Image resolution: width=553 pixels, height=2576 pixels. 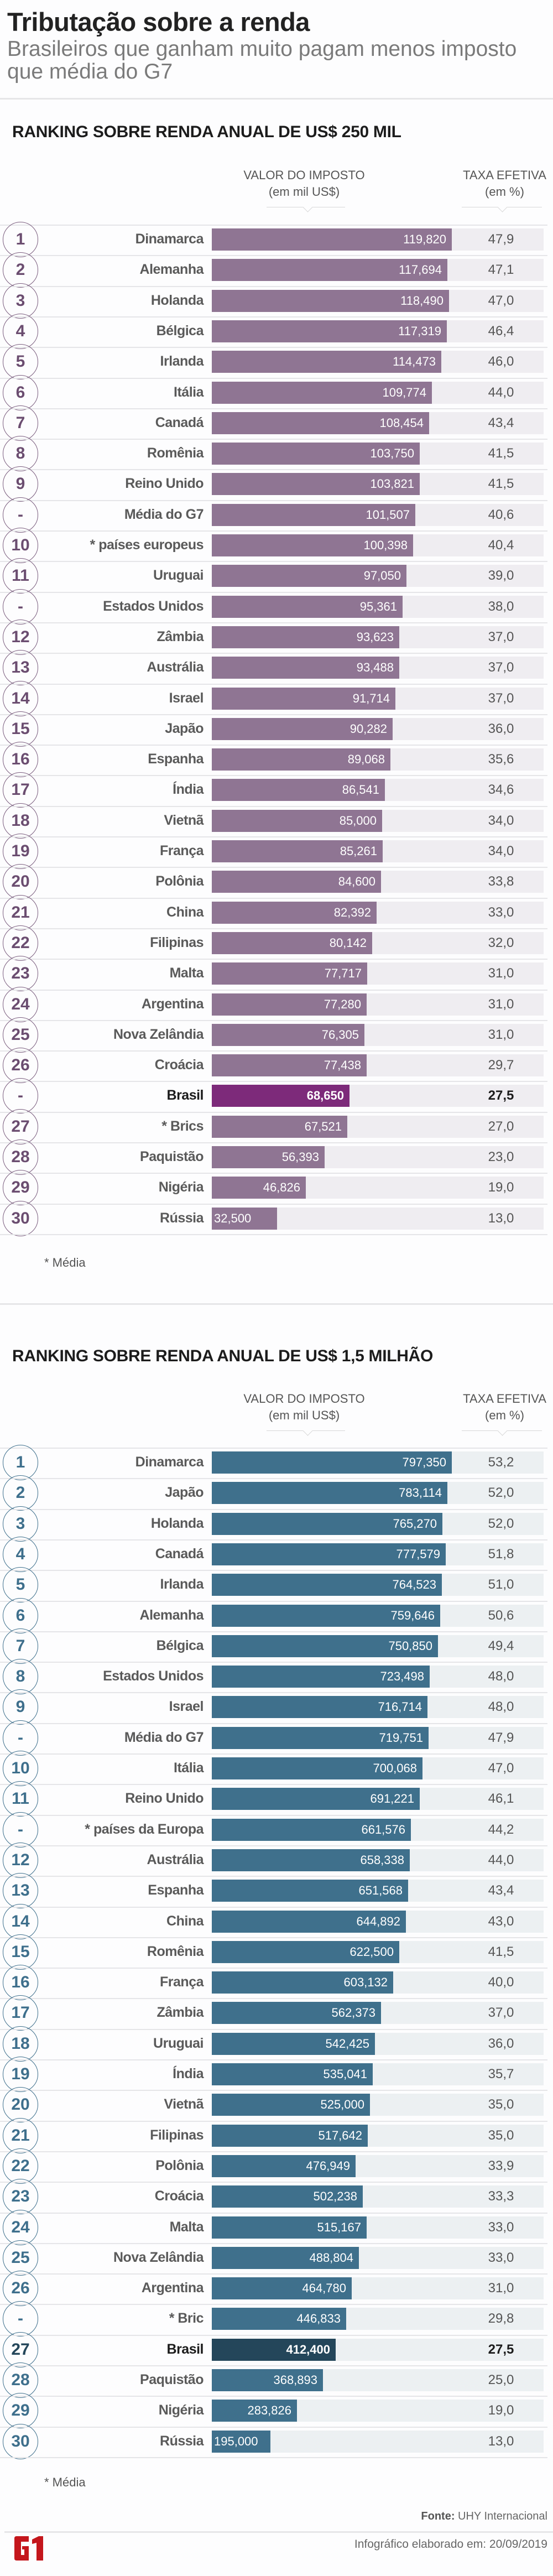 What do you see at coordinates (302, 729) in the screenshot?
I see `value-bar: 90,282` at bounding box center [302, 729].